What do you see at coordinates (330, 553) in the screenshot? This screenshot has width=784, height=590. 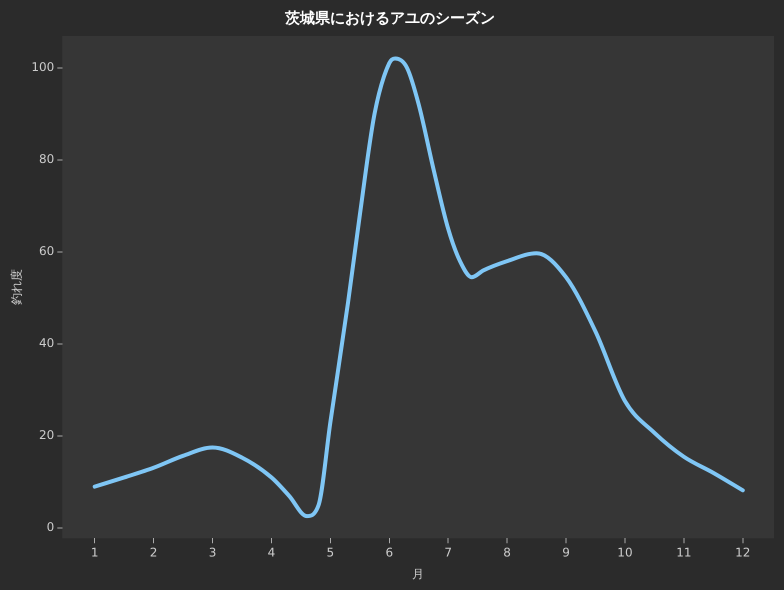 I see `x-tick-label: 5` at bounding box center [330, 553].